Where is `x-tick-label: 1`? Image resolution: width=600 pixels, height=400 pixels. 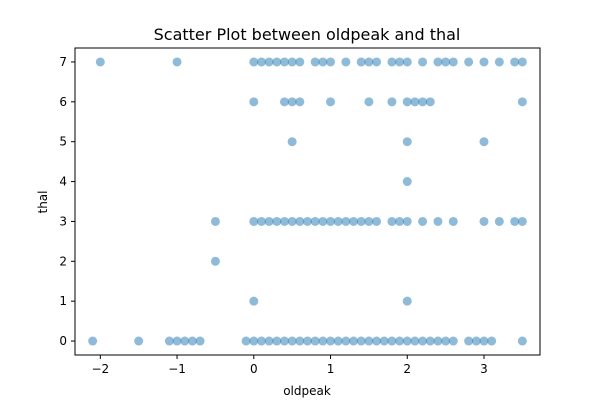 x-tick-label: 1 is located at coordinates (331, 369).